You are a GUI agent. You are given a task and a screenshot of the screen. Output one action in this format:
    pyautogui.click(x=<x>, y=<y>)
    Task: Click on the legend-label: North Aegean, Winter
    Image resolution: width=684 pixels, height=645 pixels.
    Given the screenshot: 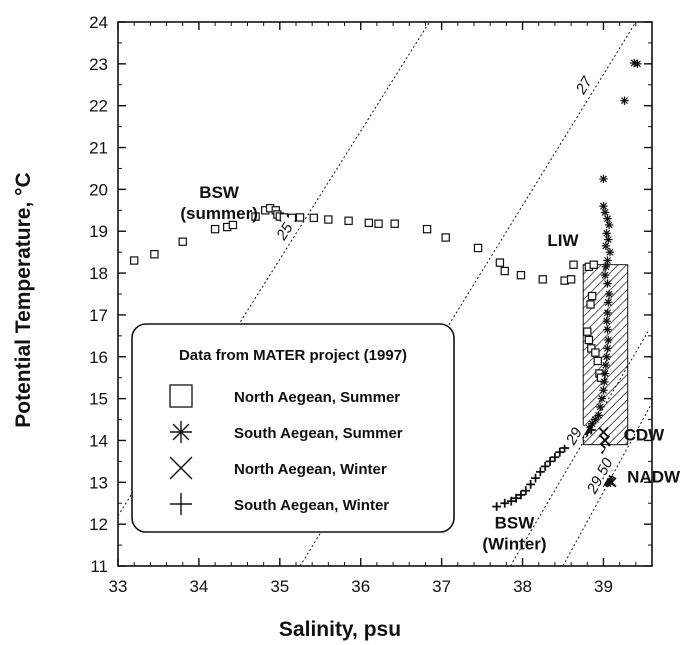 What is the action you would take?
    pyautogui.click(x=310, y=469)
    